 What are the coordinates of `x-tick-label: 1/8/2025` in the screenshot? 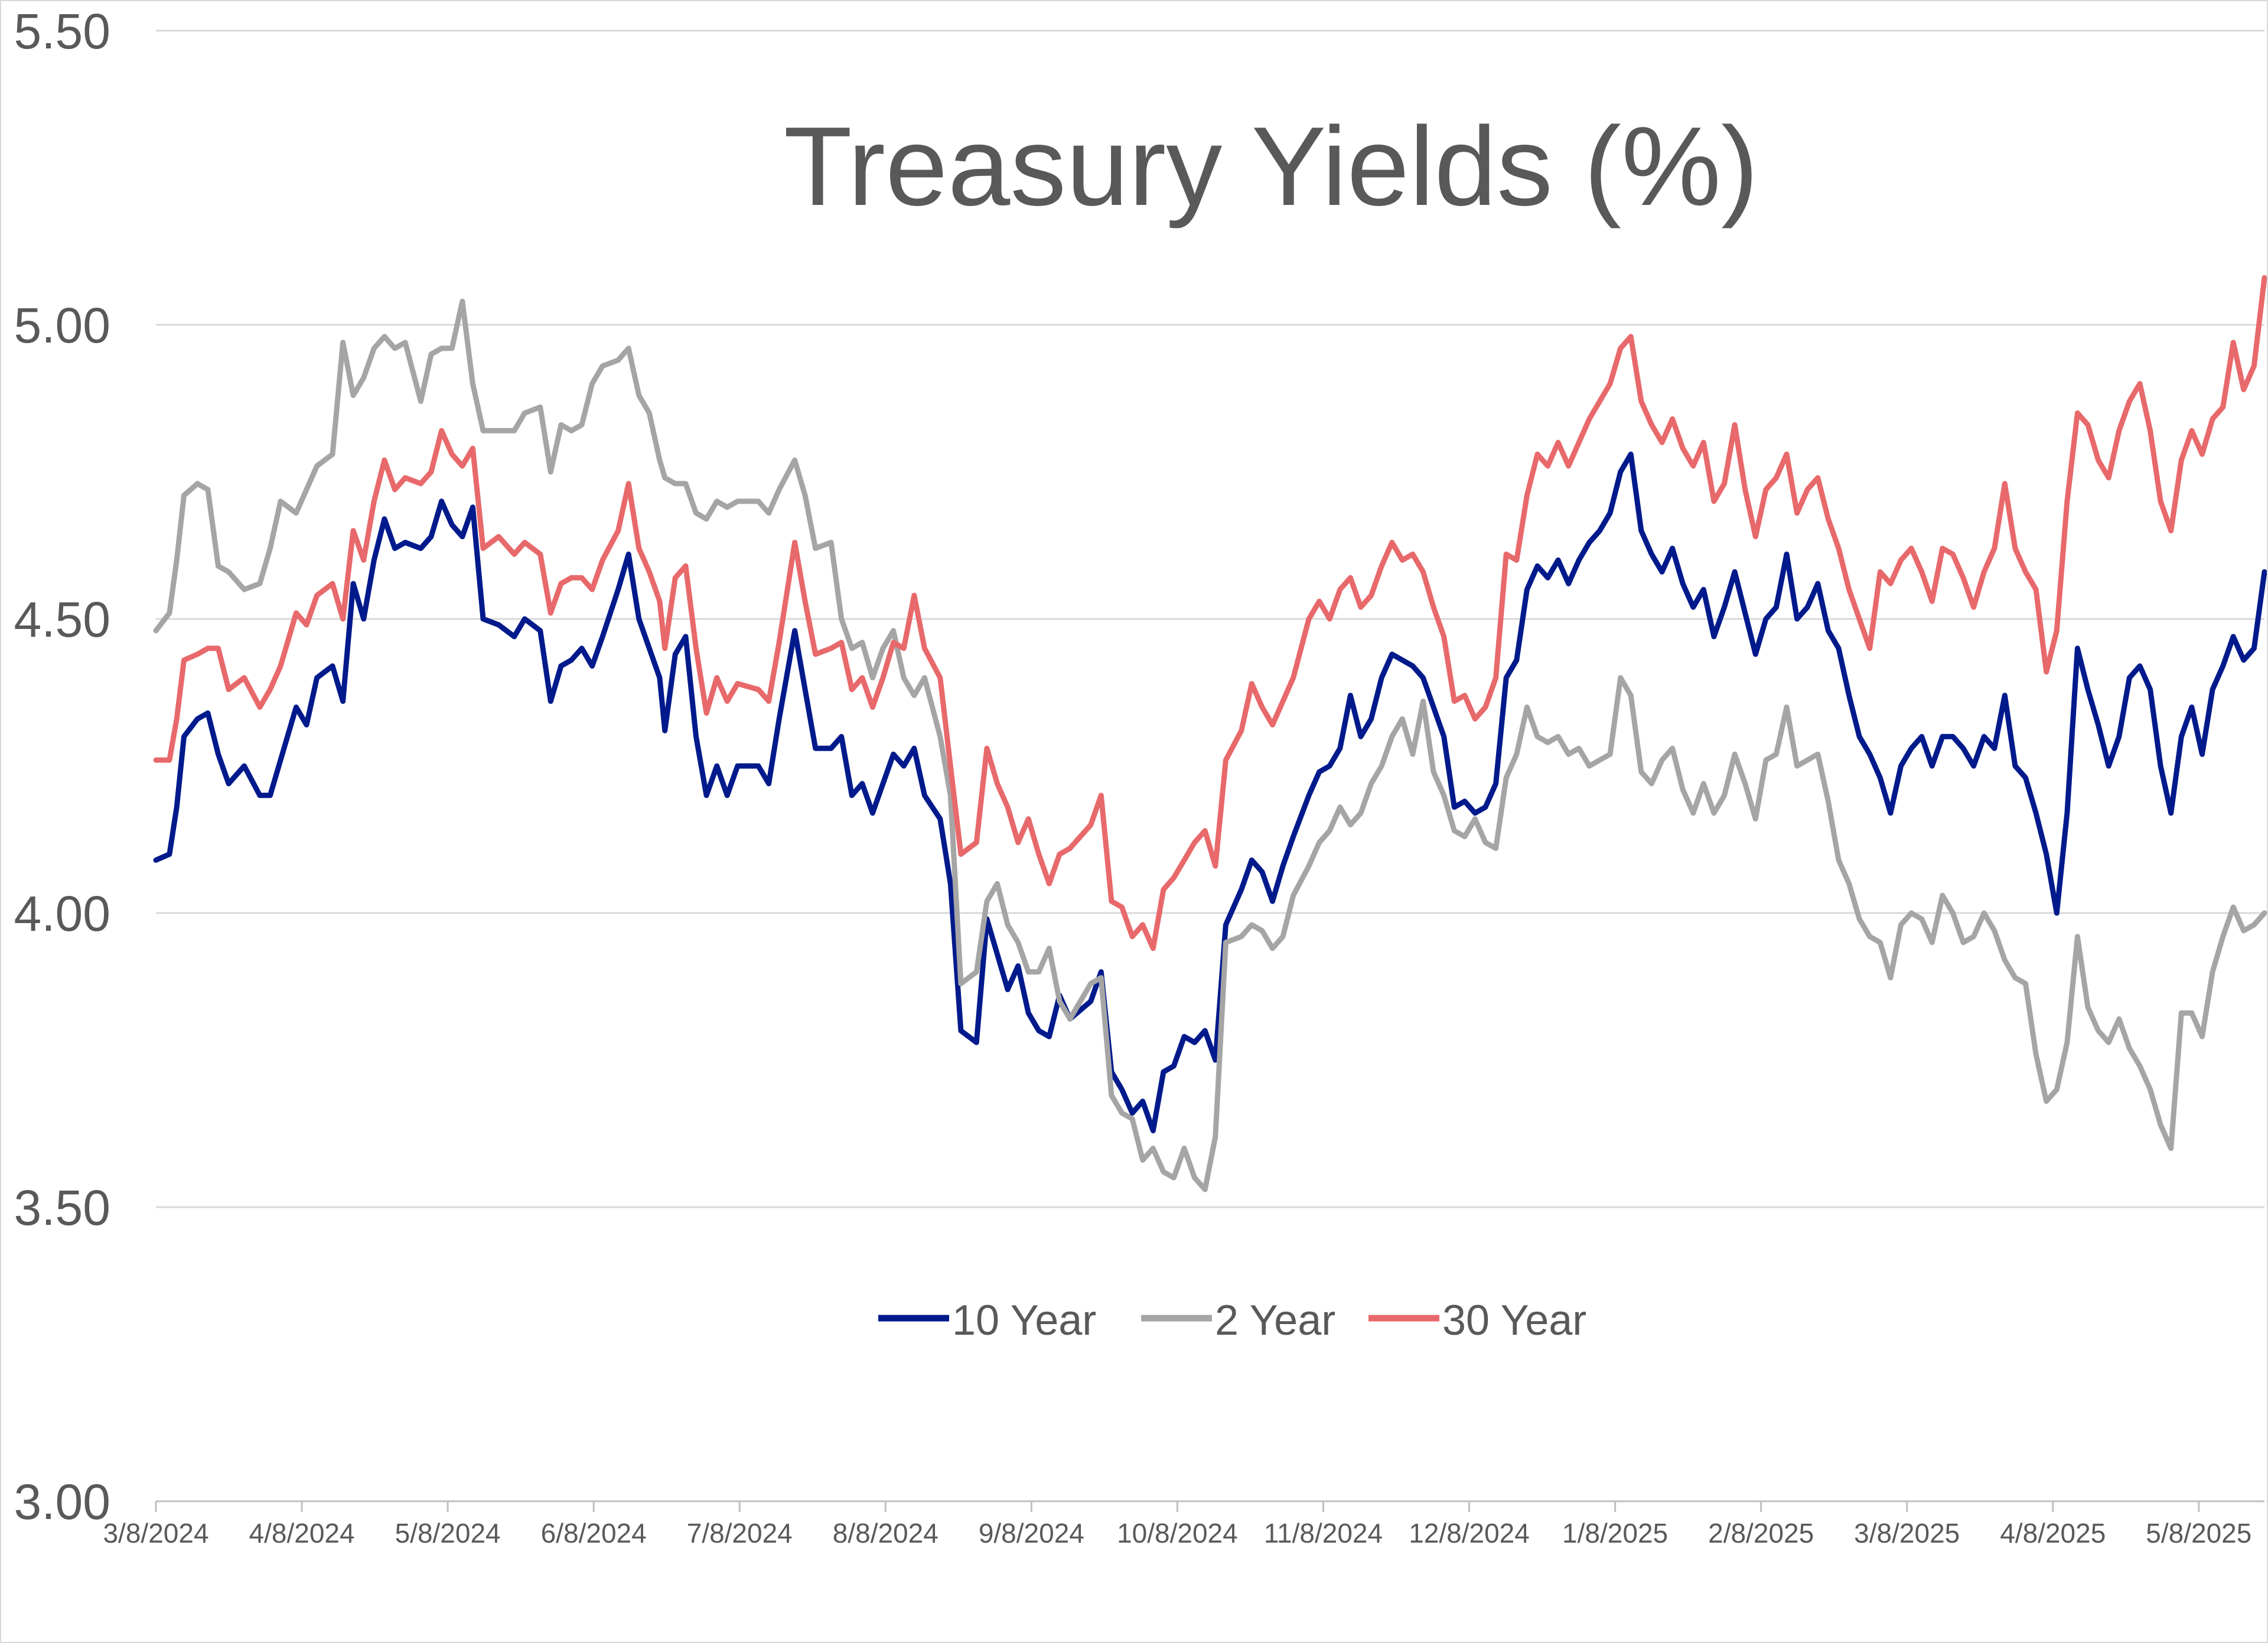 It's located at (1615, 1534).